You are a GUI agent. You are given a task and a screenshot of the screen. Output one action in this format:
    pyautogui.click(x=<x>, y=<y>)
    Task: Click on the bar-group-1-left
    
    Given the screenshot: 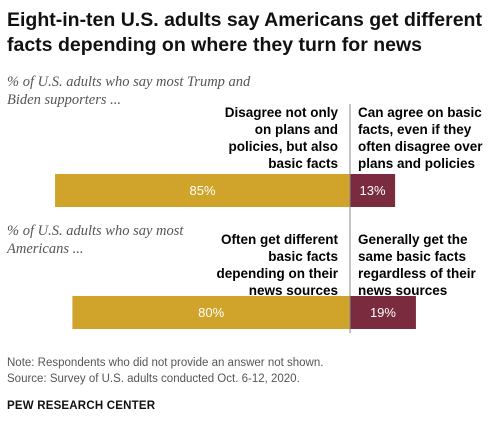 What is the action you would take?
    pyautogui.click(x=203, y=190)
    